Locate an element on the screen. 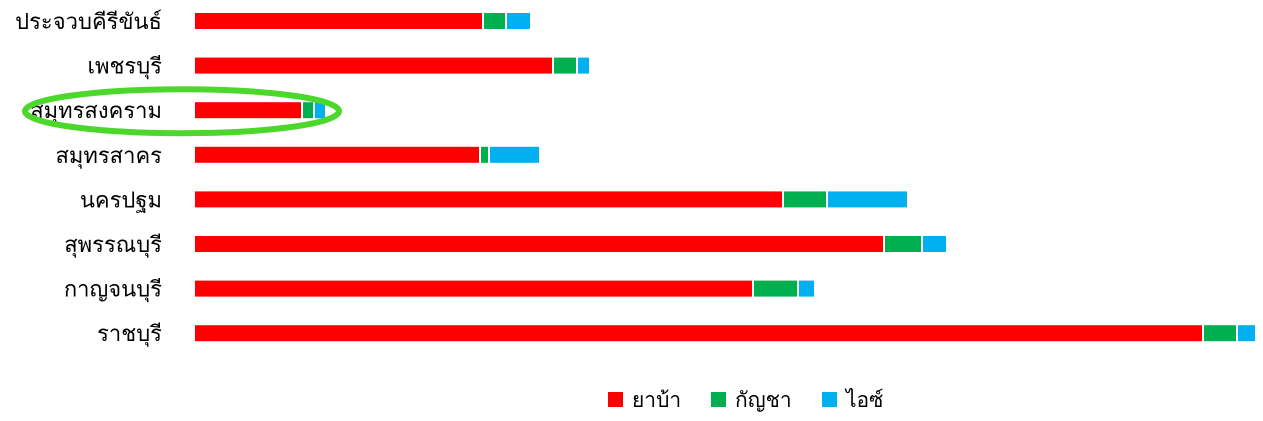 The width and height of the screenshot is (1263, 421). category-label: สมุทรสาคร is located at coordinates (108, 156).